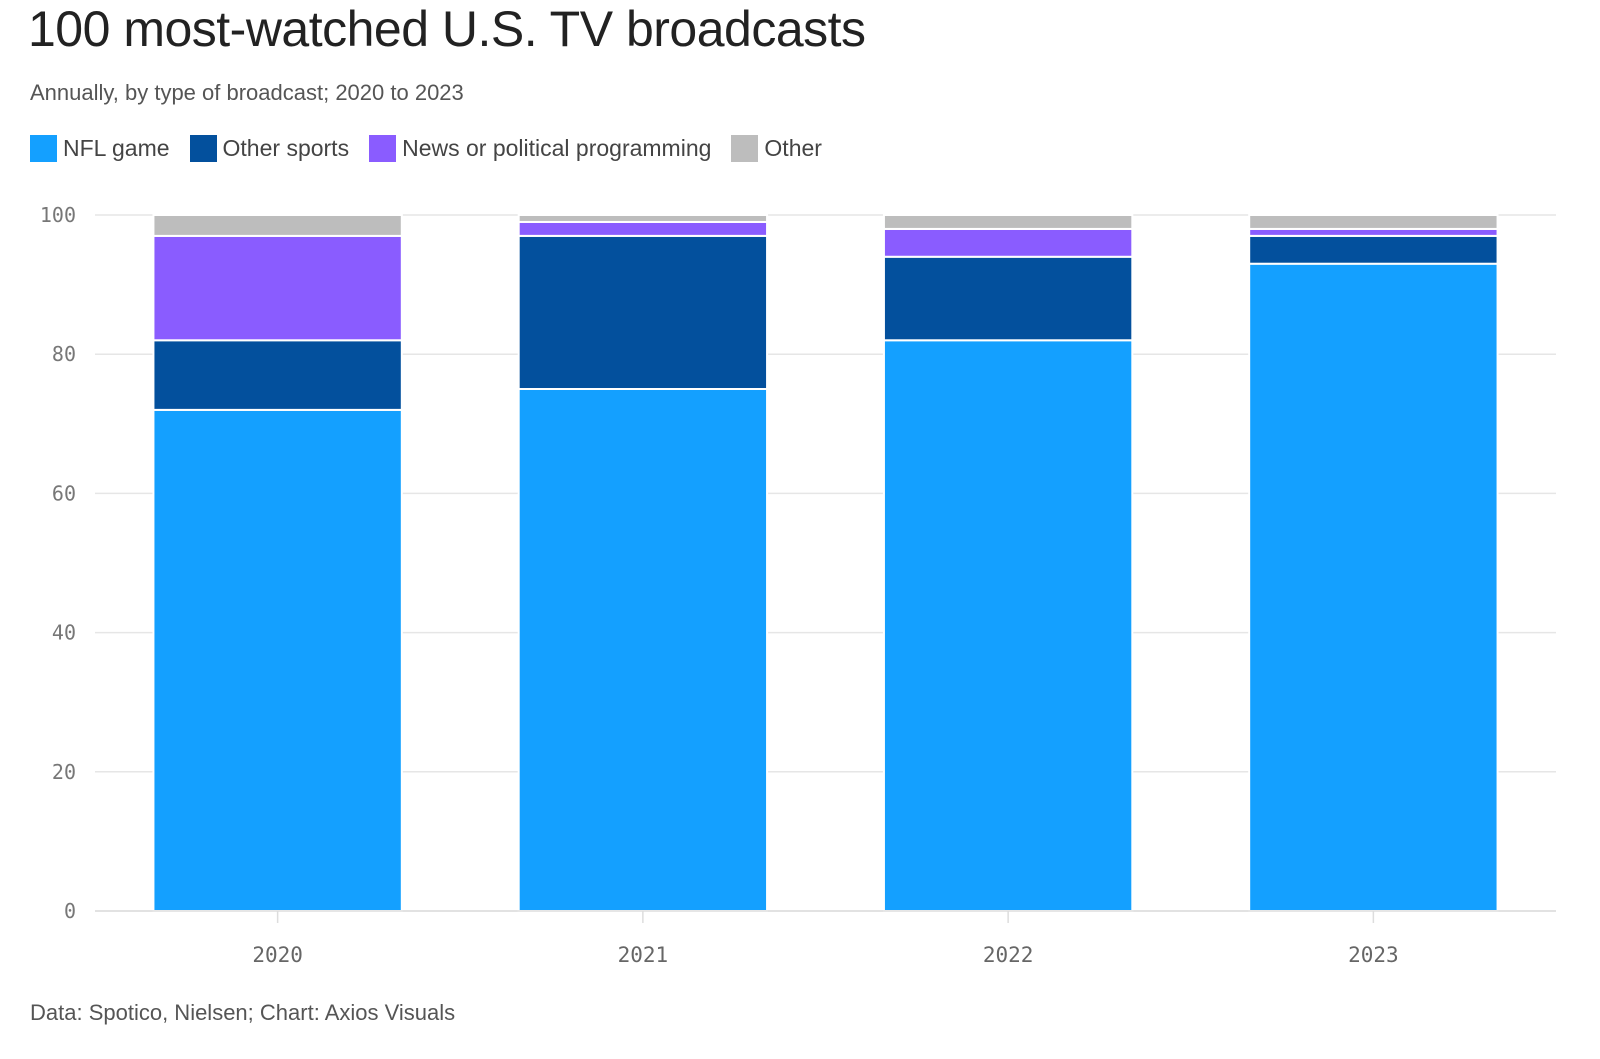 The image size is (1600, 1059). I want to click on x-tick-label: 2023, so click(1373, 955).